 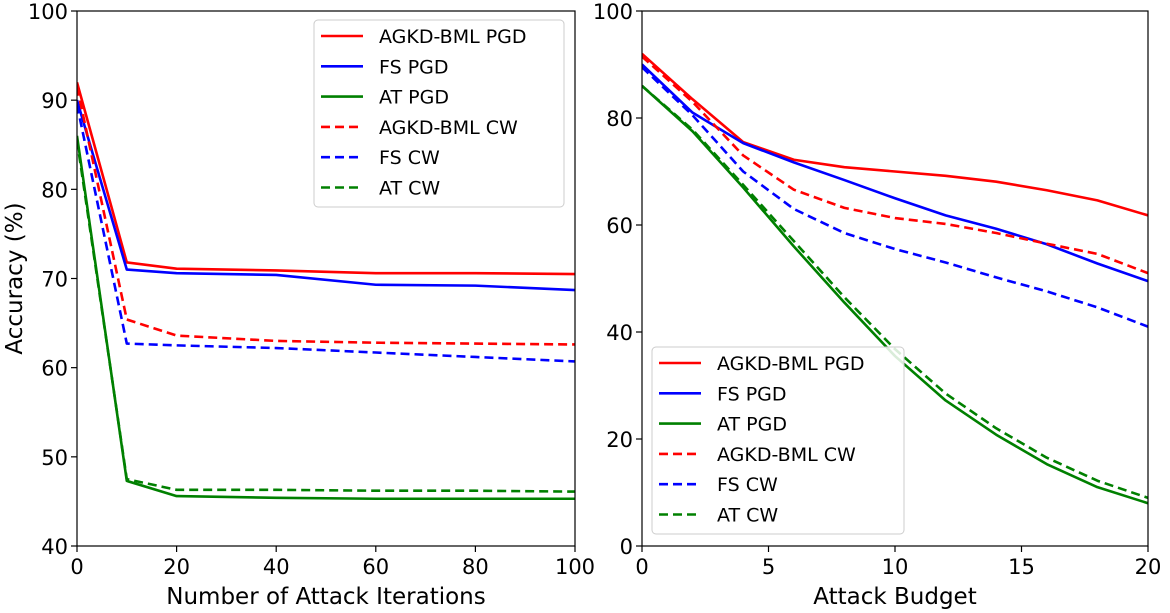 What do you see at coordinates (15, 278) in the screenshot?
I see `y-axis-label: Accuracy (%)` at bounding box center [15, 278].